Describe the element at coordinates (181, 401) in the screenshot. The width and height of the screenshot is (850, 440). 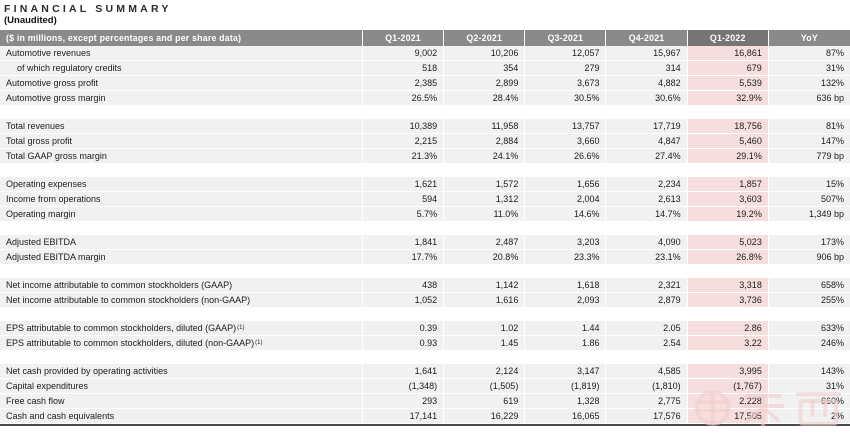
I see `row-label: Free cash flow` at that location.